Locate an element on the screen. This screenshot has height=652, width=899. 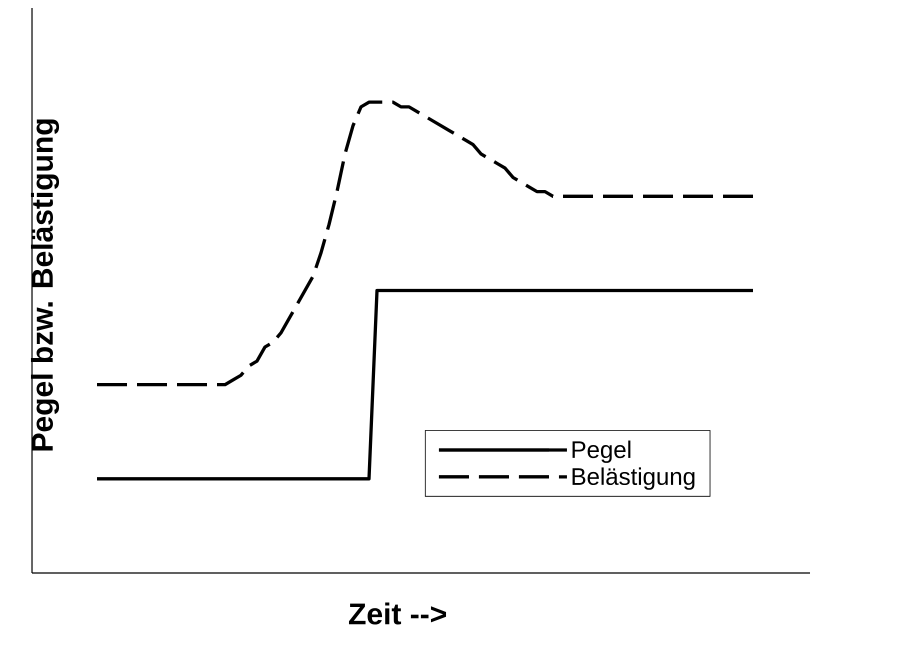
legend-label: Belästigung is located at coordinates (633, 478).